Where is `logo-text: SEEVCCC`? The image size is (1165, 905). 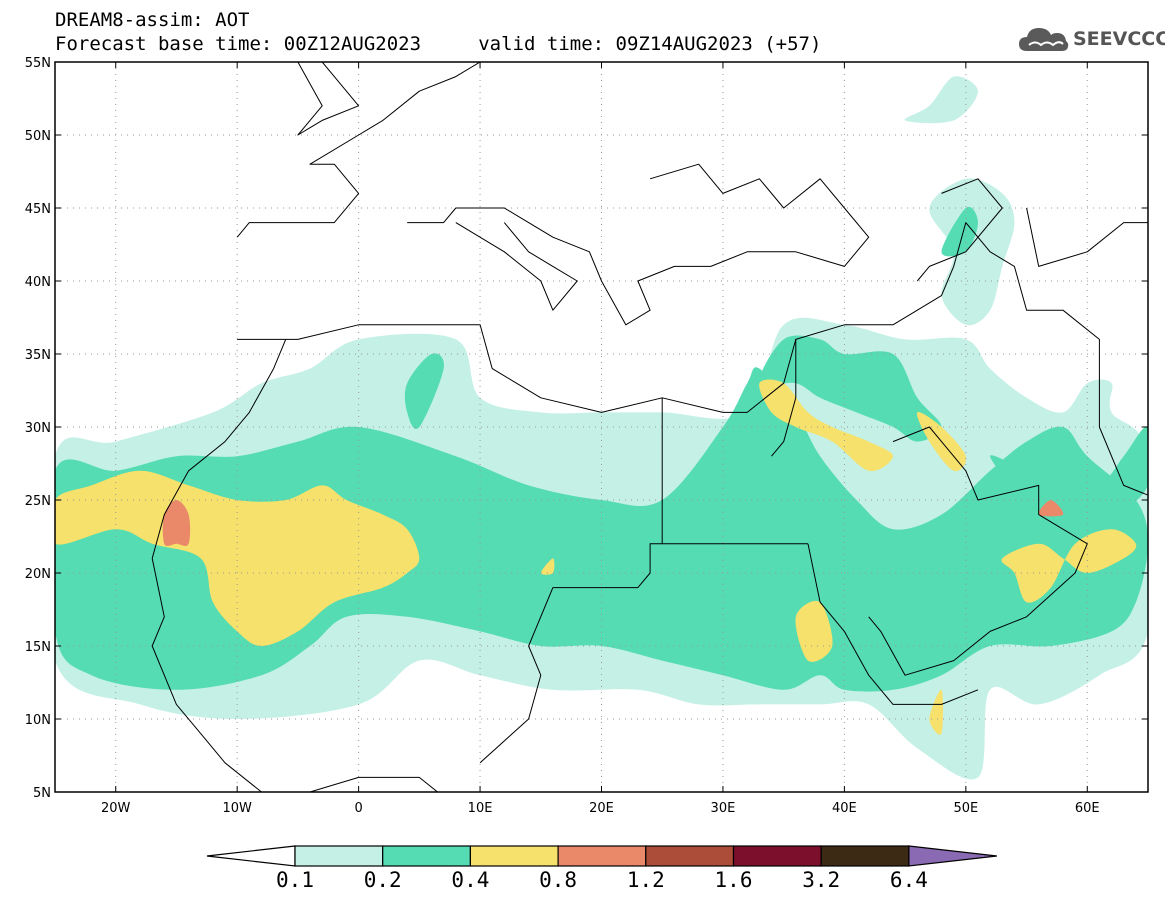 logo-text: SEEVCCC is located at coordinates (1119, 39).